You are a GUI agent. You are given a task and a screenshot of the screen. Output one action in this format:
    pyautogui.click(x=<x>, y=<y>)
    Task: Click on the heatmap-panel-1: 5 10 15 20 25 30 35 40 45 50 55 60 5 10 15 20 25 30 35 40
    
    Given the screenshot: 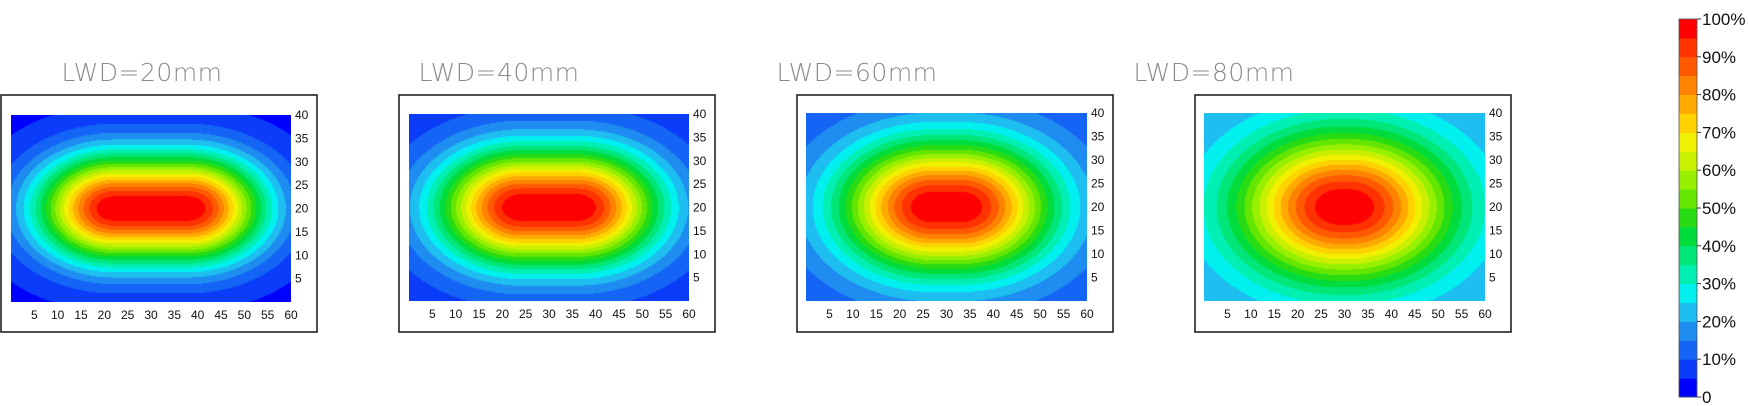 What is the action you would take?
    pyautogui.click(x=159, y=213)
    